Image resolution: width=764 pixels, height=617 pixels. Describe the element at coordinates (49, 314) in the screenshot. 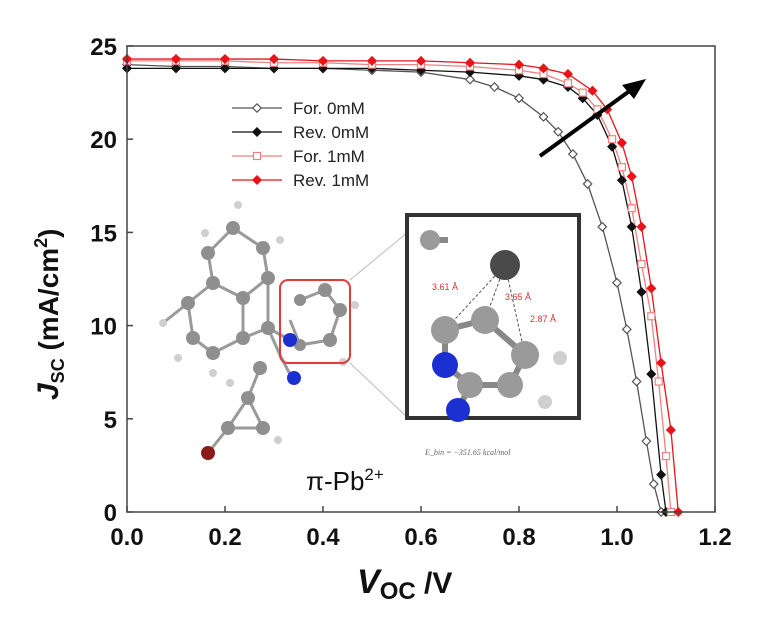

I see `y-axis-title: JSC (mA/cm2)` at that location.